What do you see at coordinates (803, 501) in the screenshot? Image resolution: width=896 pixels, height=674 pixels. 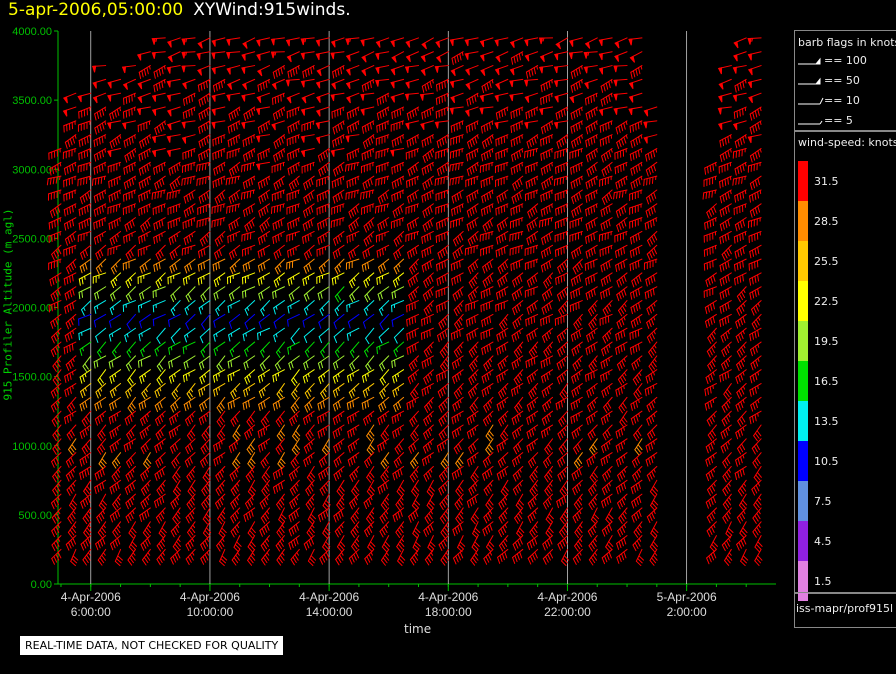 I see `colorbar-swatch` at bounding box center [803, 501].